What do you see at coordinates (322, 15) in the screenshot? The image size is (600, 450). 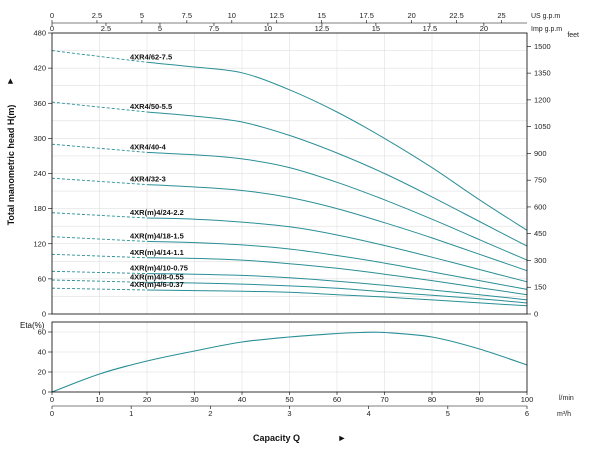 I see `us-gpm-tick-label: 15` at bounding box center [322, 15].